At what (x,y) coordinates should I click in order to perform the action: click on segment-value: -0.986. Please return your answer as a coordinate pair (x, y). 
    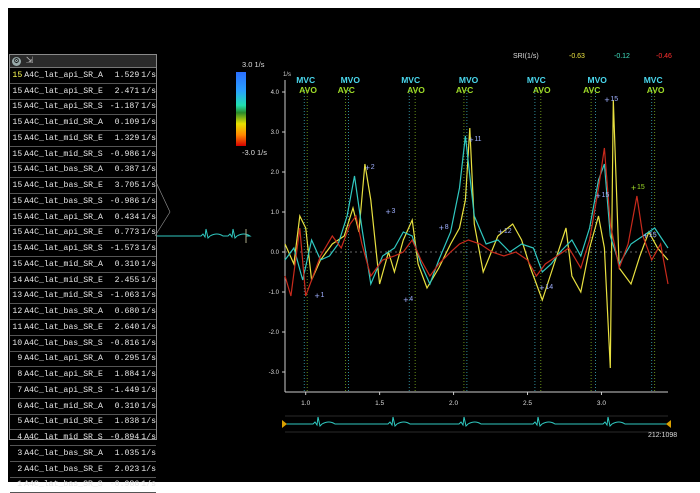
    Looking at the image, I should click on (124, 484).